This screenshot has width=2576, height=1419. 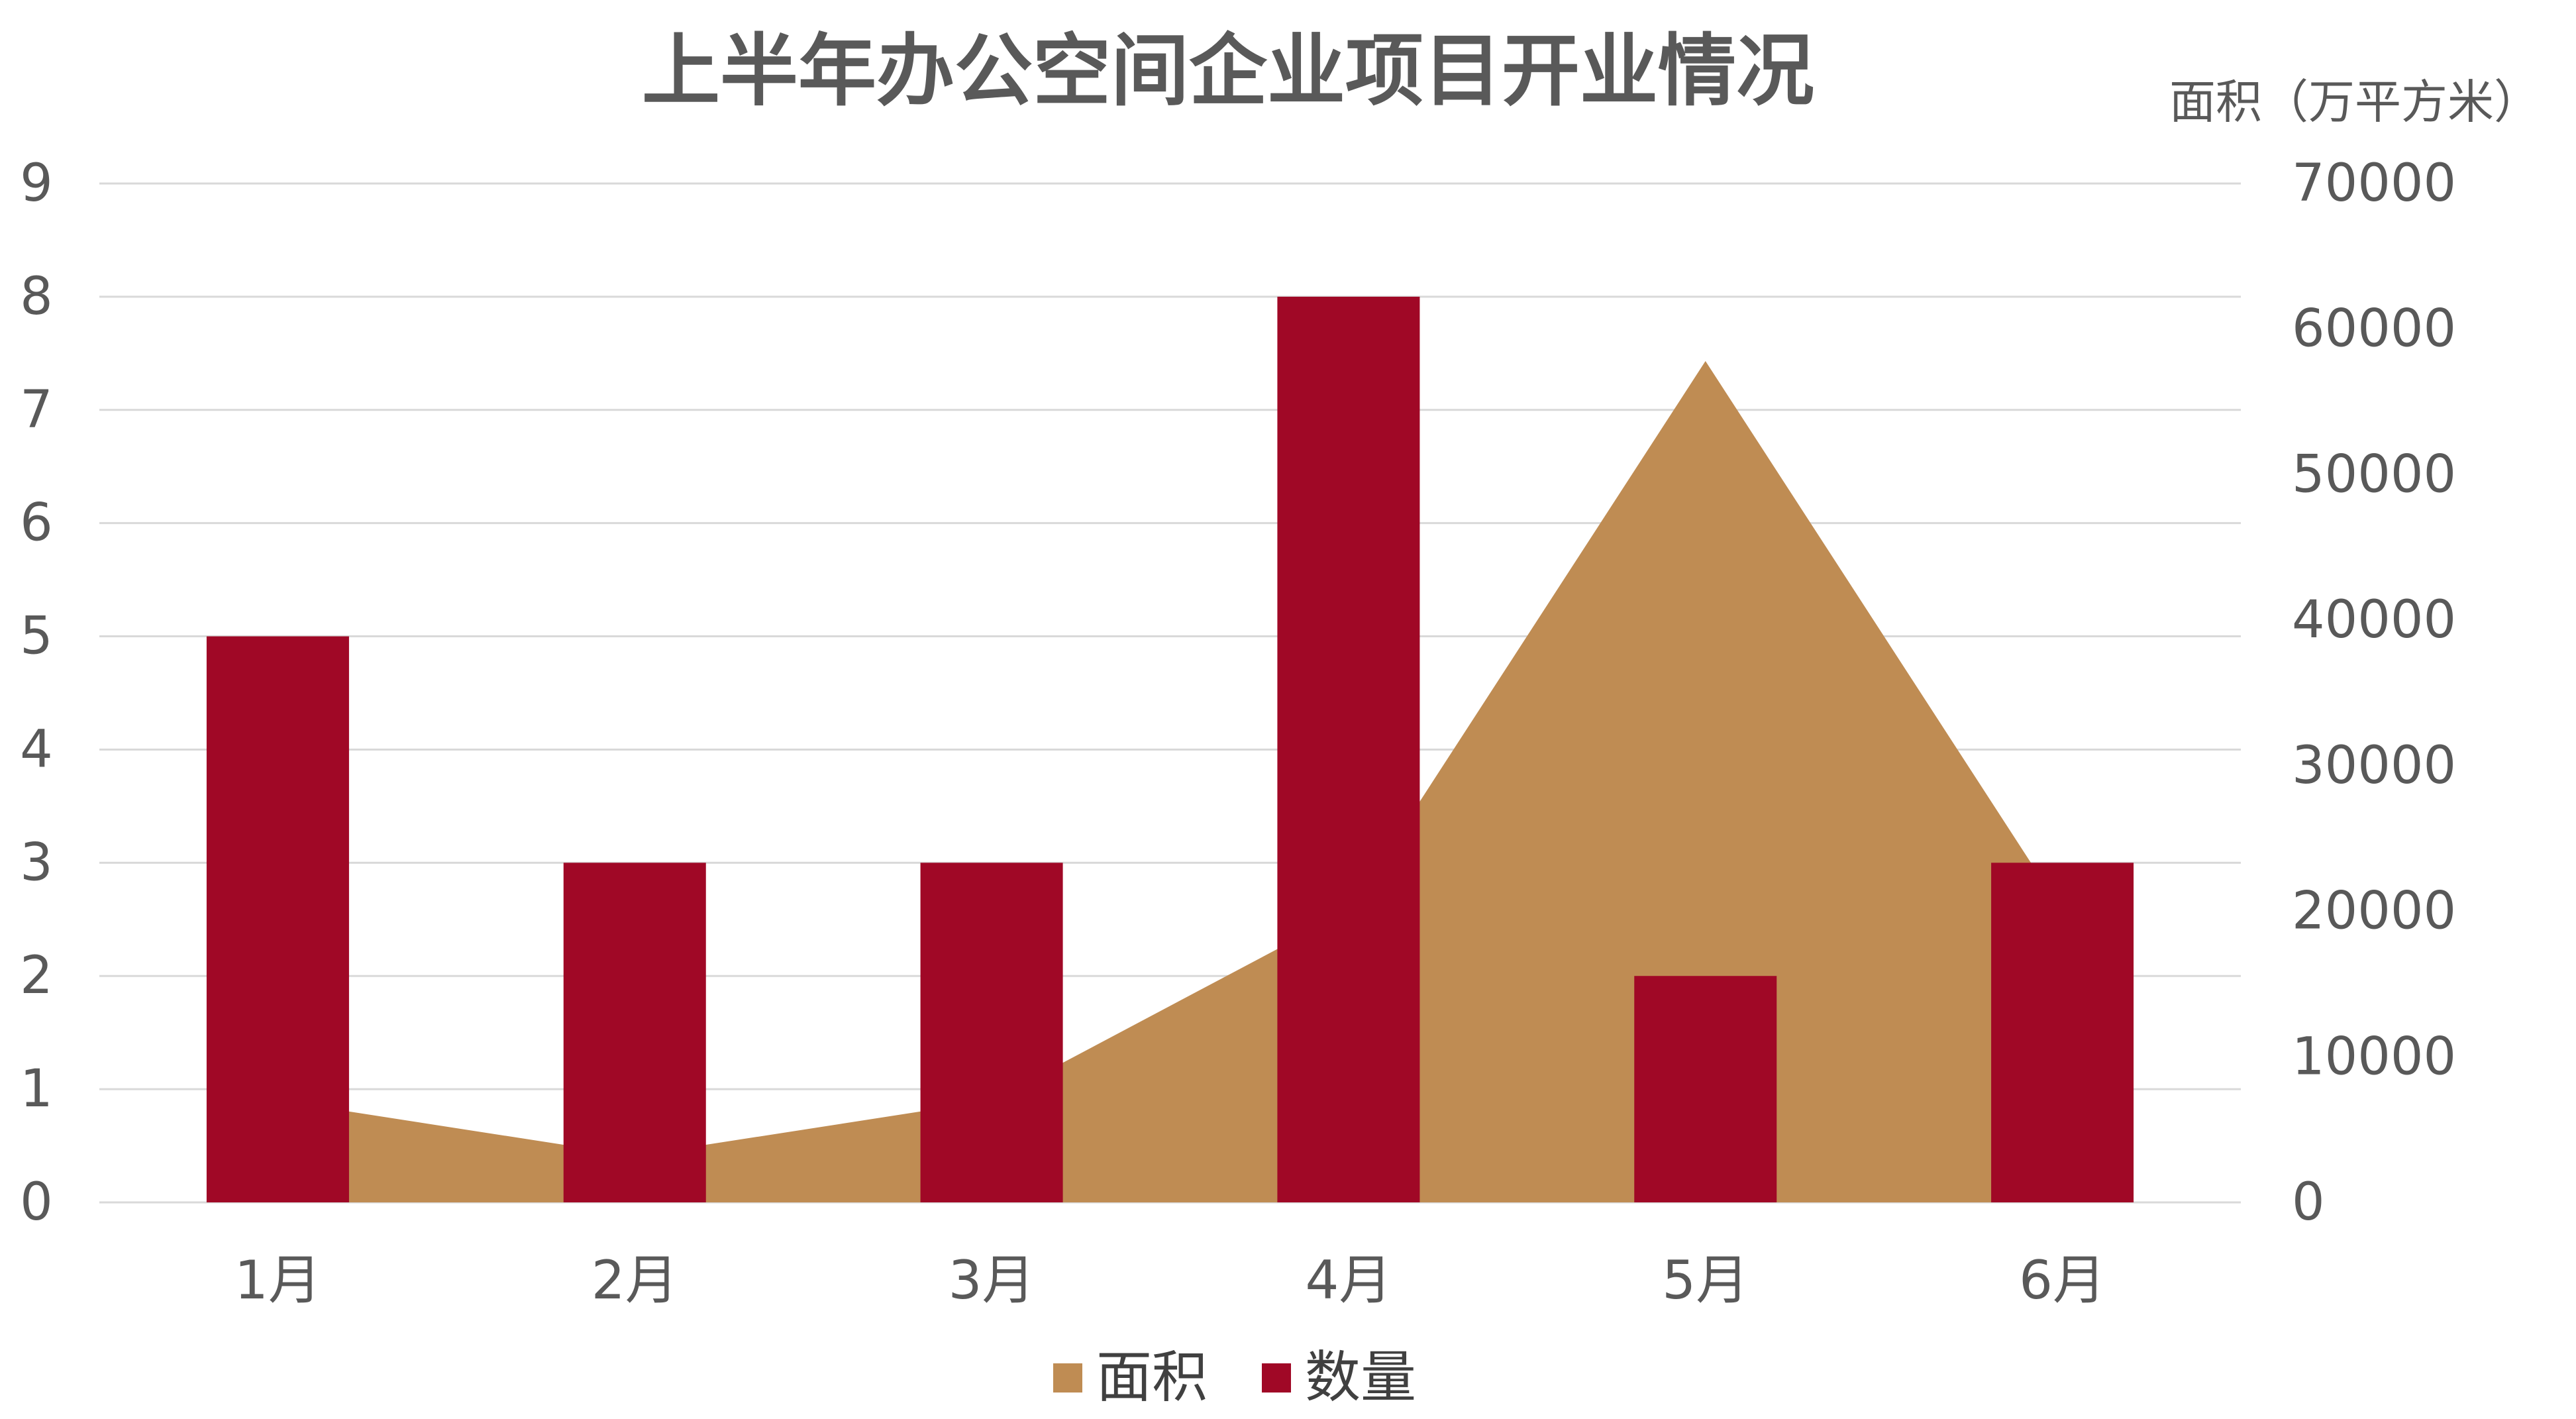 What do you see at coordinates (277, 1280) in the screenshot?
I see `x-tick-label: 1月` at bounding box center [277, 1280].